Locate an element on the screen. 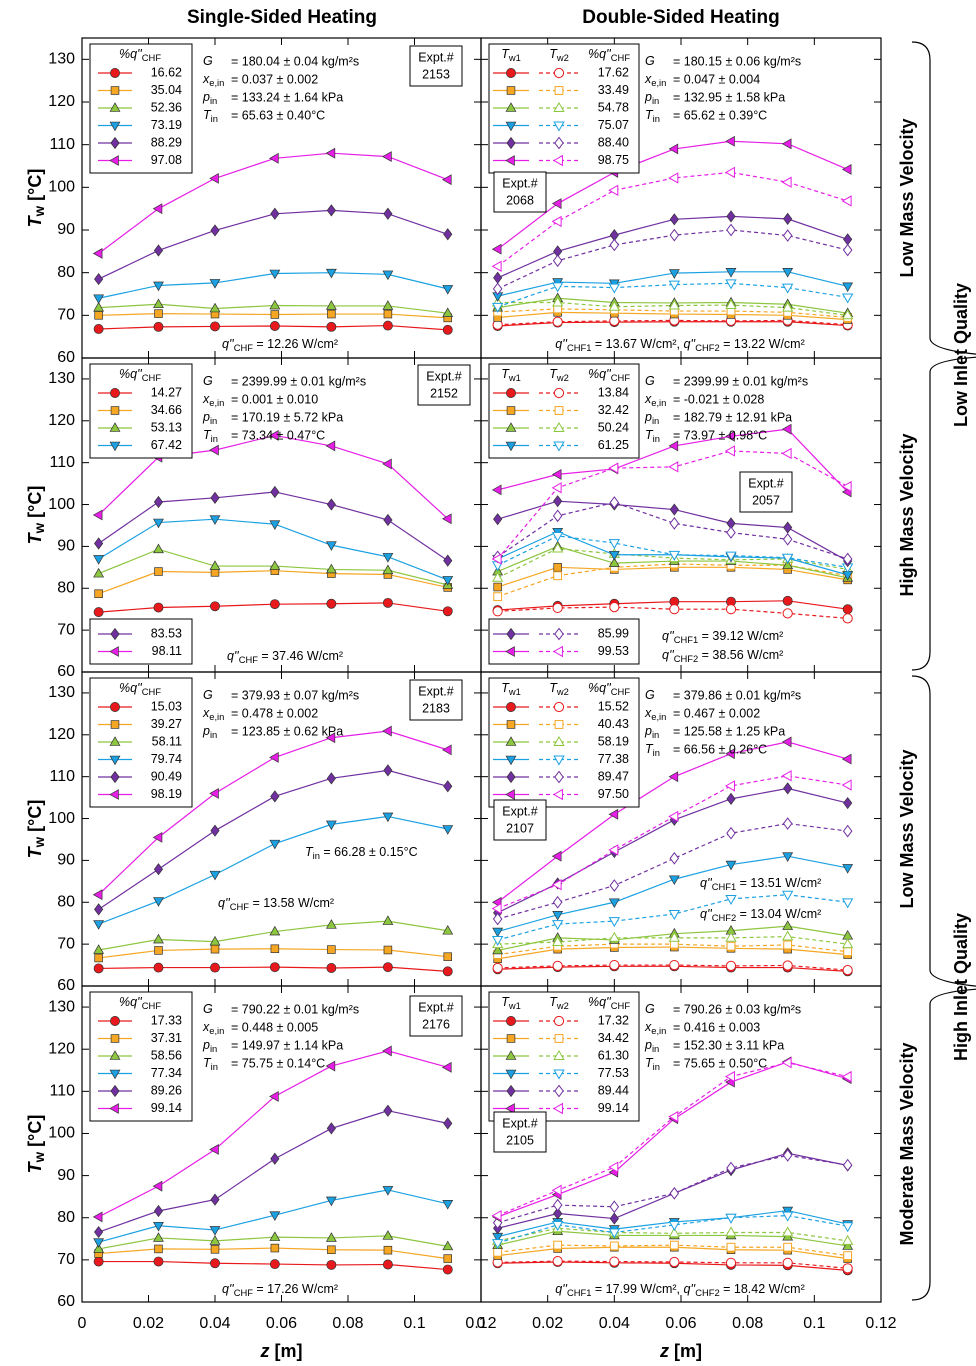 Image resolution: width=976 pixels, height=1366 pixels. info-symbol: Tin is located at coordinates (652, 1064).